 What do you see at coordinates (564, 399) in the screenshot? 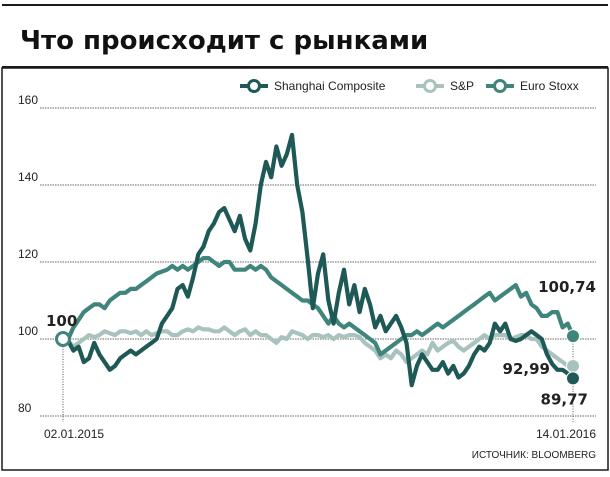
I see `end-value-label-shanghai: 89,77` at bounding box center [564, 399].